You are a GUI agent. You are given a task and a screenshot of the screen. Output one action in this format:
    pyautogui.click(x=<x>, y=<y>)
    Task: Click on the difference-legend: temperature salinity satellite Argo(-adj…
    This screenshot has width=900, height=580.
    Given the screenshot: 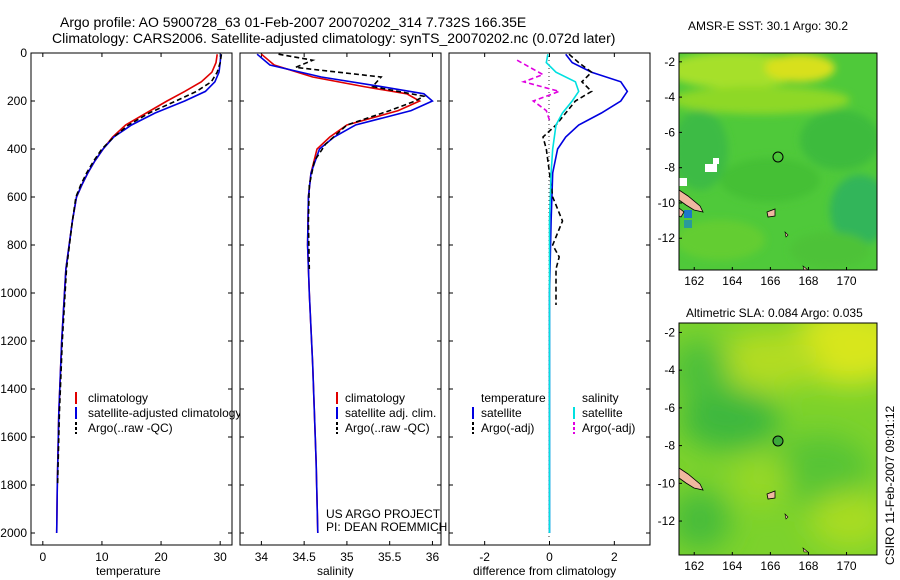 What is the action you would take?
    pyautogui.click(x=553, y=413)
    